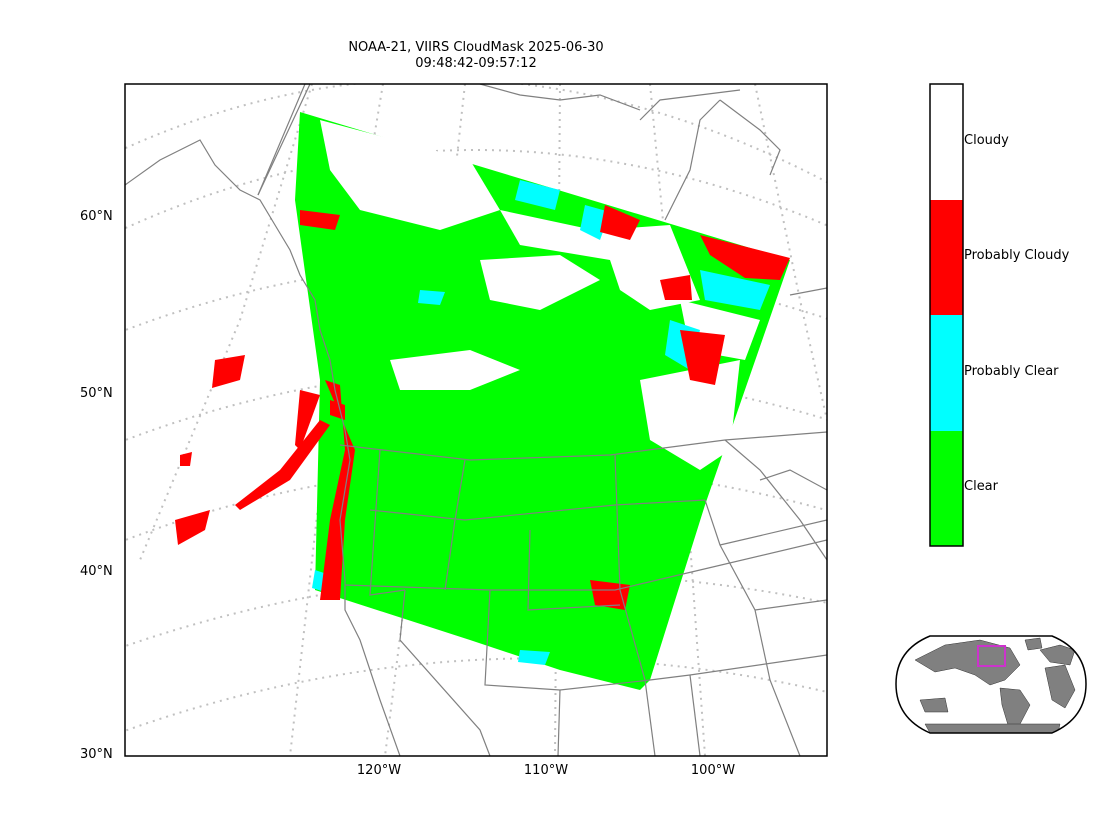  I want to click on colorbar-label-cloudy: Cloudy, so click(986, 140).